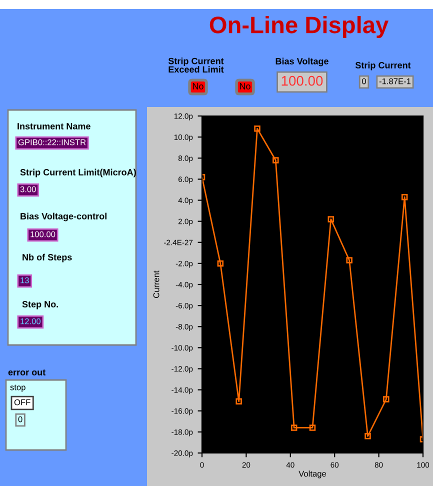 This screenshot has height=486, width=433. Describe the element at coordinates (156, 284) in the screenshot. I see `y-axis-title: Current` at that location.